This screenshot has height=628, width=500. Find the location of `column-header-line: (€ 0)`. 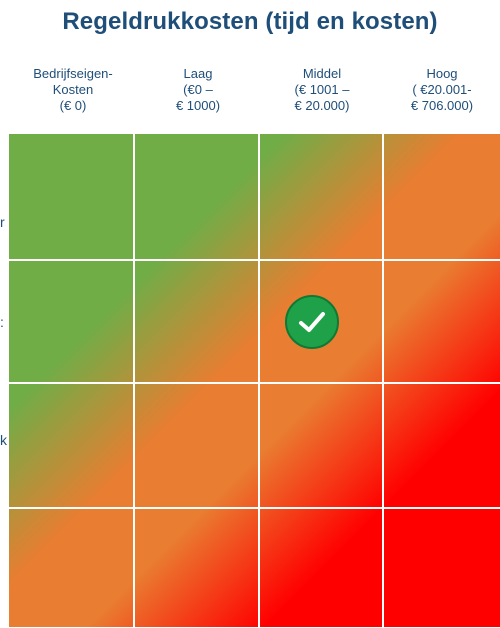

column-header-line: (€ 0) is located at coordinates (73, 105).